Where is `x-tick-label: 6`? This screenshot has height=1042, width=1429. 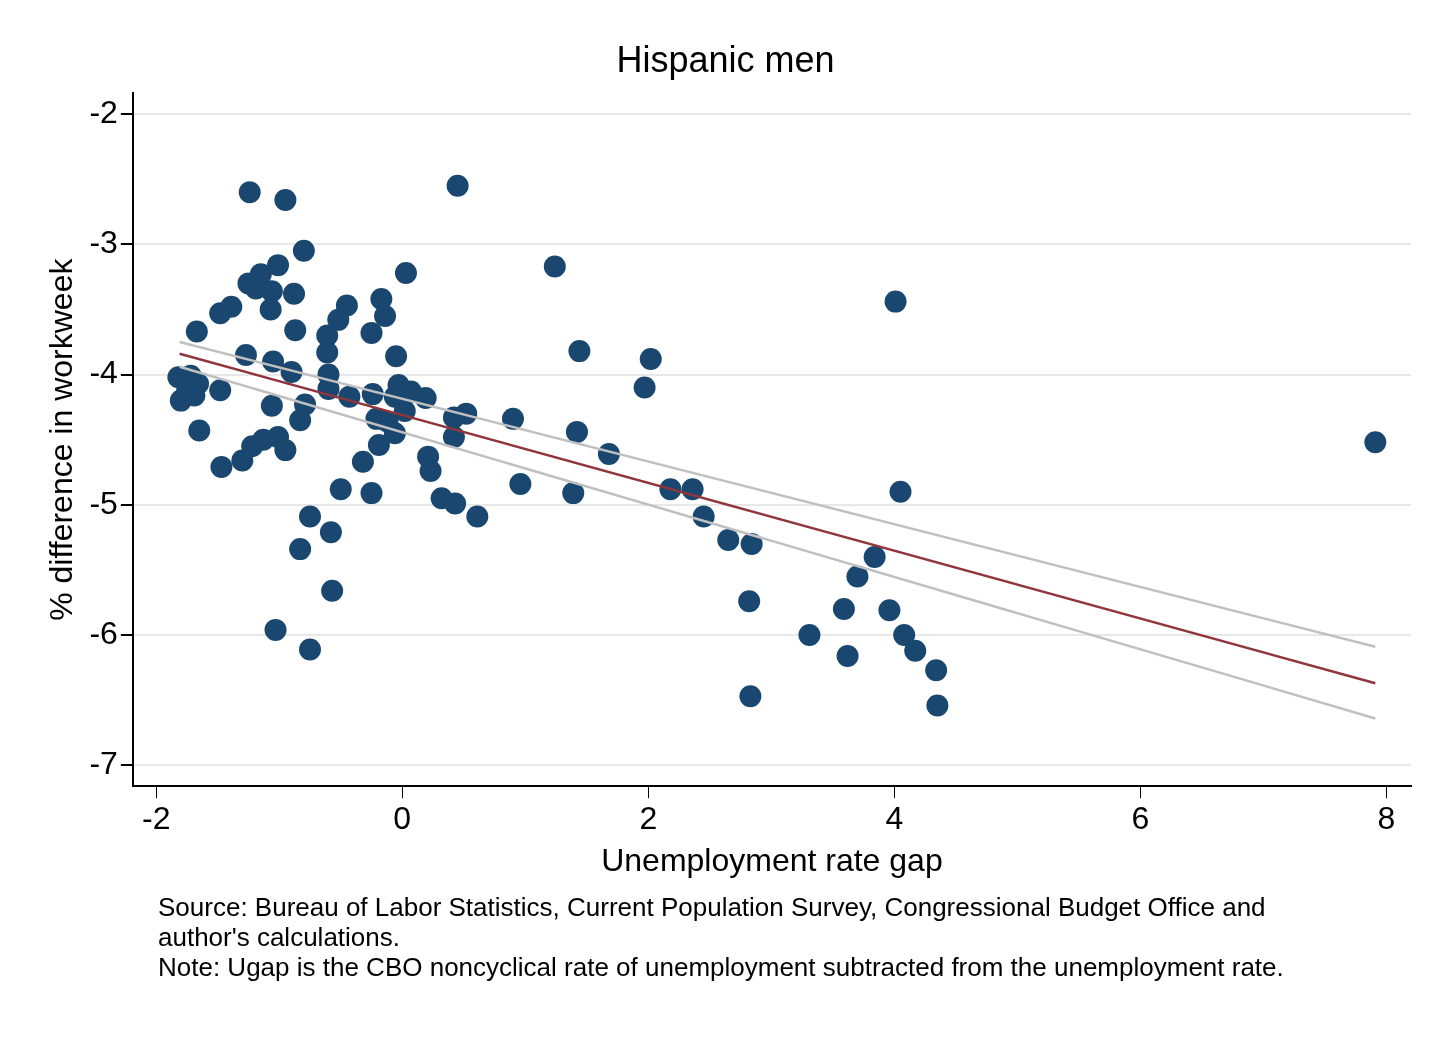
x-tick-label: 6 is located at coordinates (1140, 818).